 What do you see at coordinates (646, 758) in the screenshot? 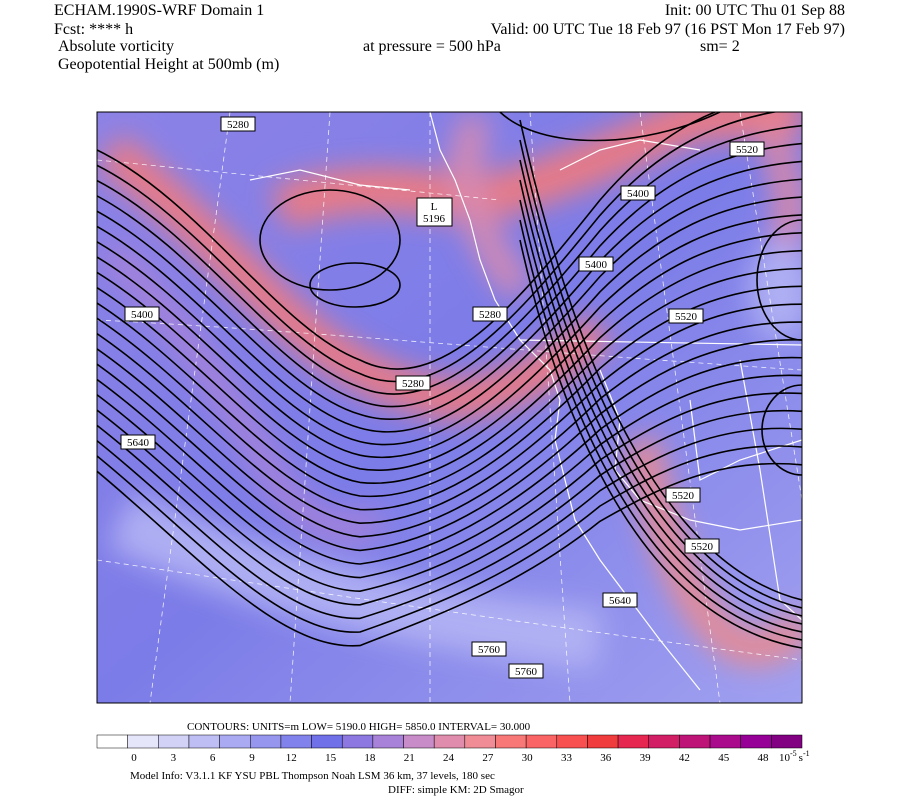
I see `colorbar-tick-label: 39` at bounding box center [646, 758].